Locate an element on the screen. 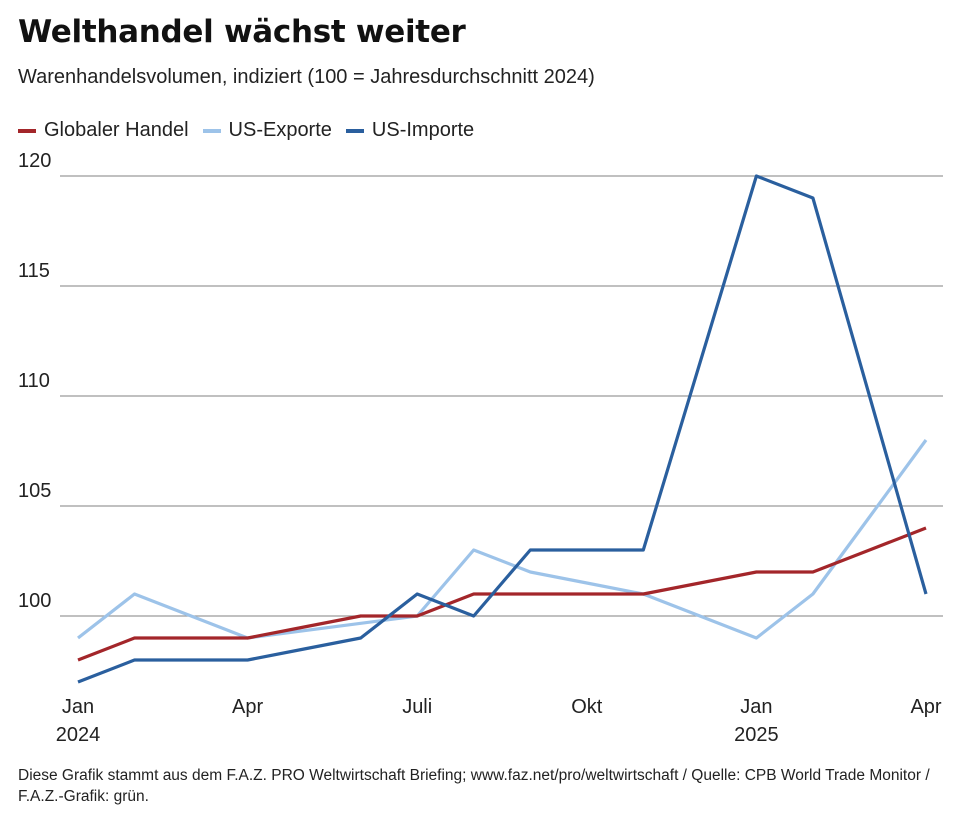 The width and height of the screenshot is (960, 825). x-tick-label-4: Jan is located at coordinates (756, 707).